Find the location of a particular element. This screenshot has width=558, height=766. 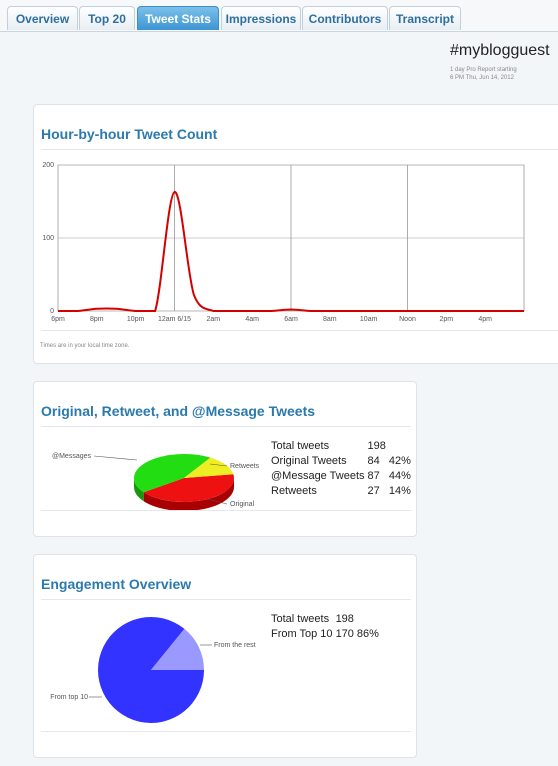

tab-transcript: Transcript is located at coordinates (425, 18).